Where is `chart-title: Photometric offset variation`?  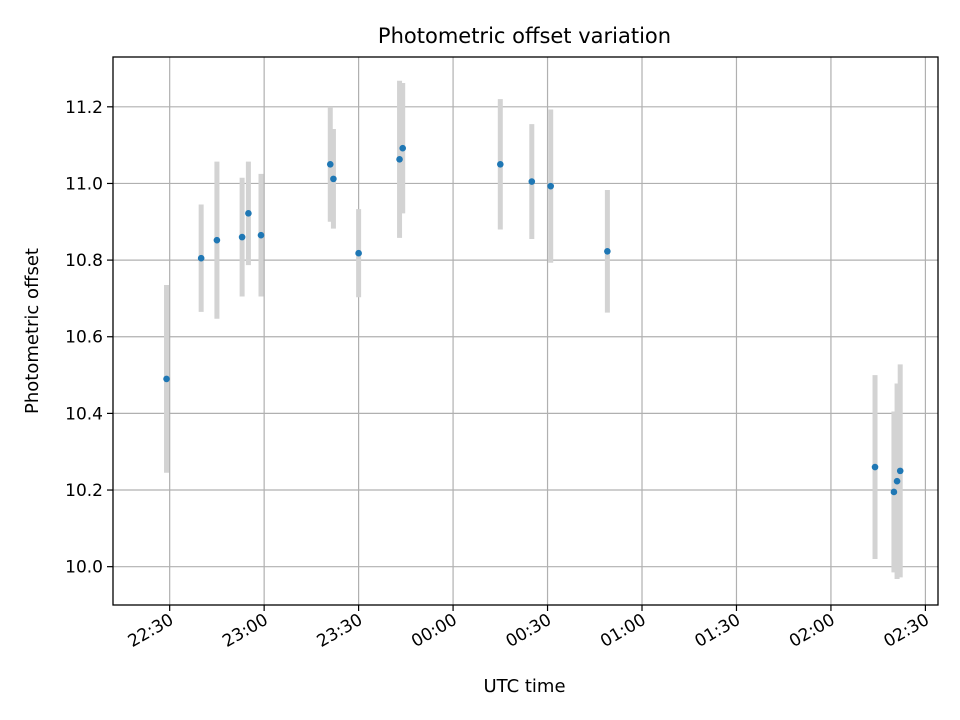 chart-title: Photometric offset variation is located at coordinates (524, 36).